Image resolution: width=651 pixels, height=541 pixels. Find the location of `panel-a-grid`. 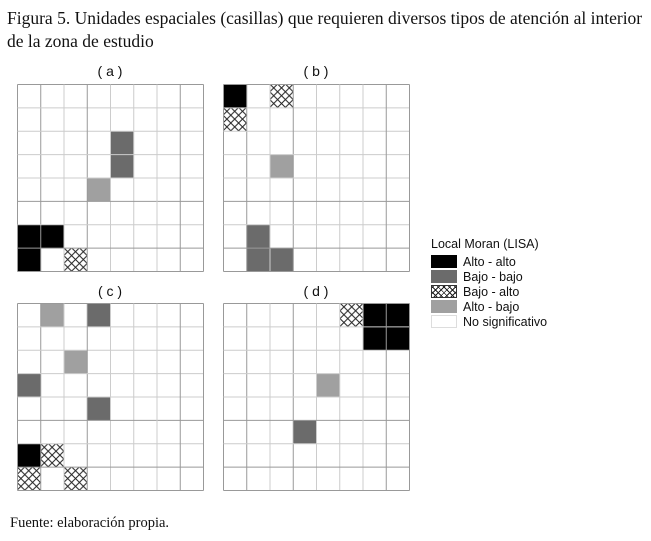

panel-a-grid is located at coordinates (110, 178).